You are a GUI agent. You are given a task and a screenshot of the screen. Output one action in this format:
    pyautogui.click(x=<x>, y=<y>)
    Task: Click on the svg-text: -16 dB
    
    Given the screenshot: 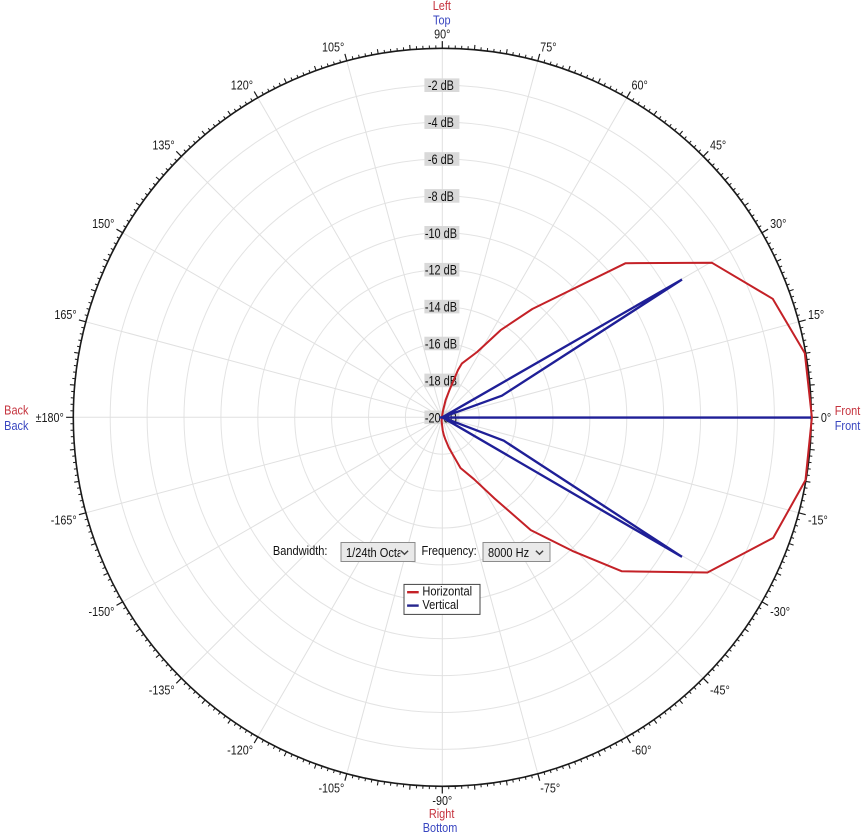 What is the action you would take?
    pyautogui.click(x=441, y=344)
    